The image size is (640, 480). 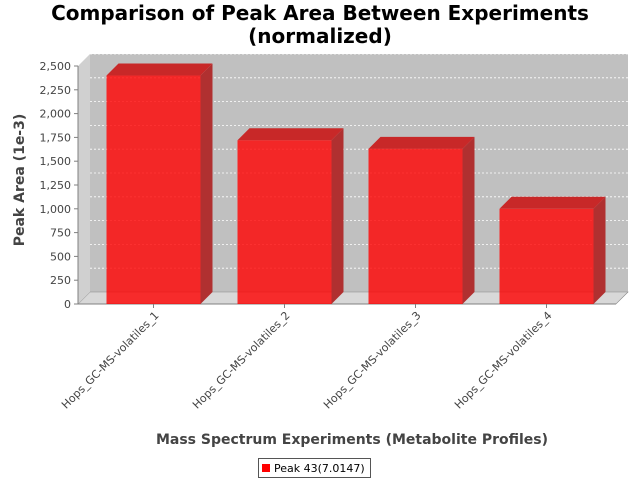 I want to click on y-tick-label-9: 2,250, so click(x=56, y=90).